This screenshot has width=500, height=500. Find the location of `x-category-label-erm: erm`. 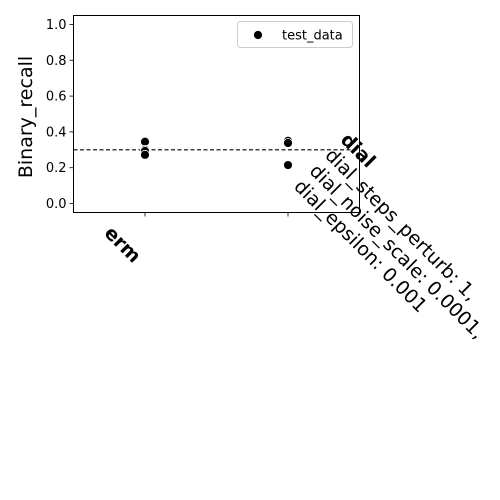

x-category-label-erm: erm is located at coordinates (122, 244).